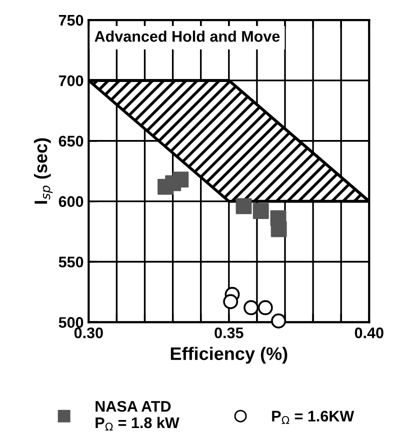 The height and width of the screenshot is (445, 403). I want to click on x-tick-label: 0.30, so click(88, 332).